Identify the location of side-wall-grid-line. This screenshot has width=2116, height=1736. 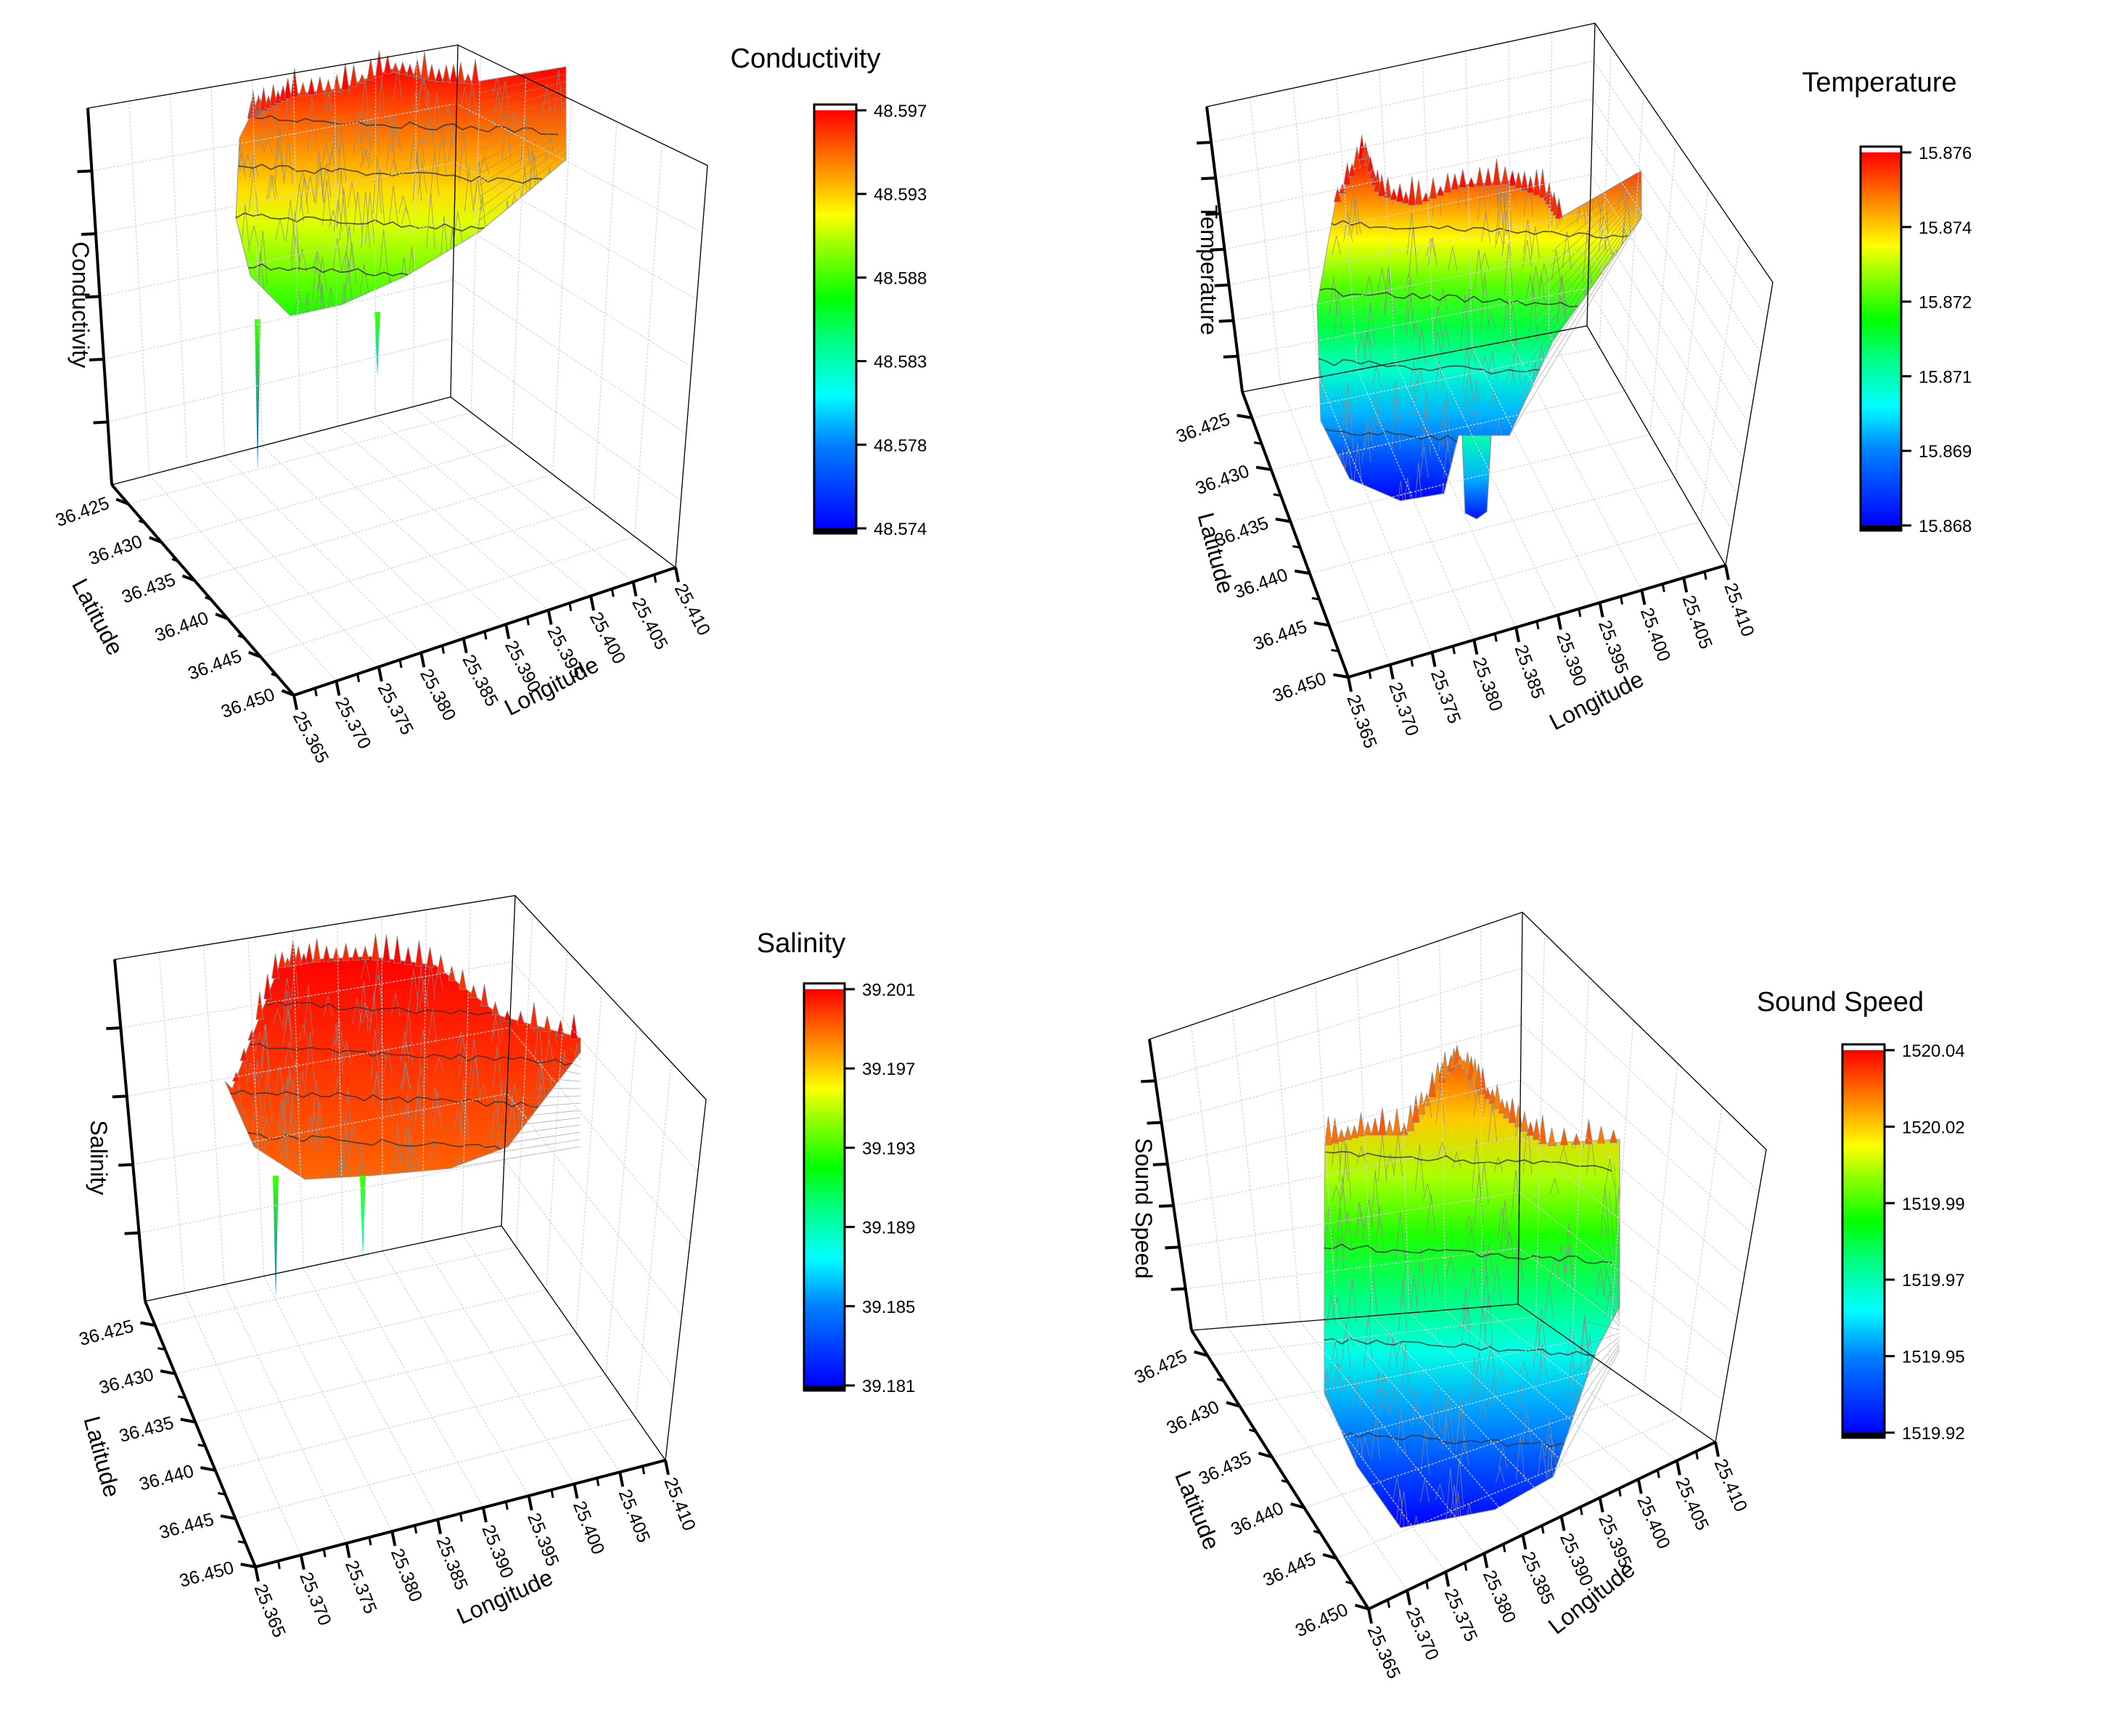
(524, 1081).